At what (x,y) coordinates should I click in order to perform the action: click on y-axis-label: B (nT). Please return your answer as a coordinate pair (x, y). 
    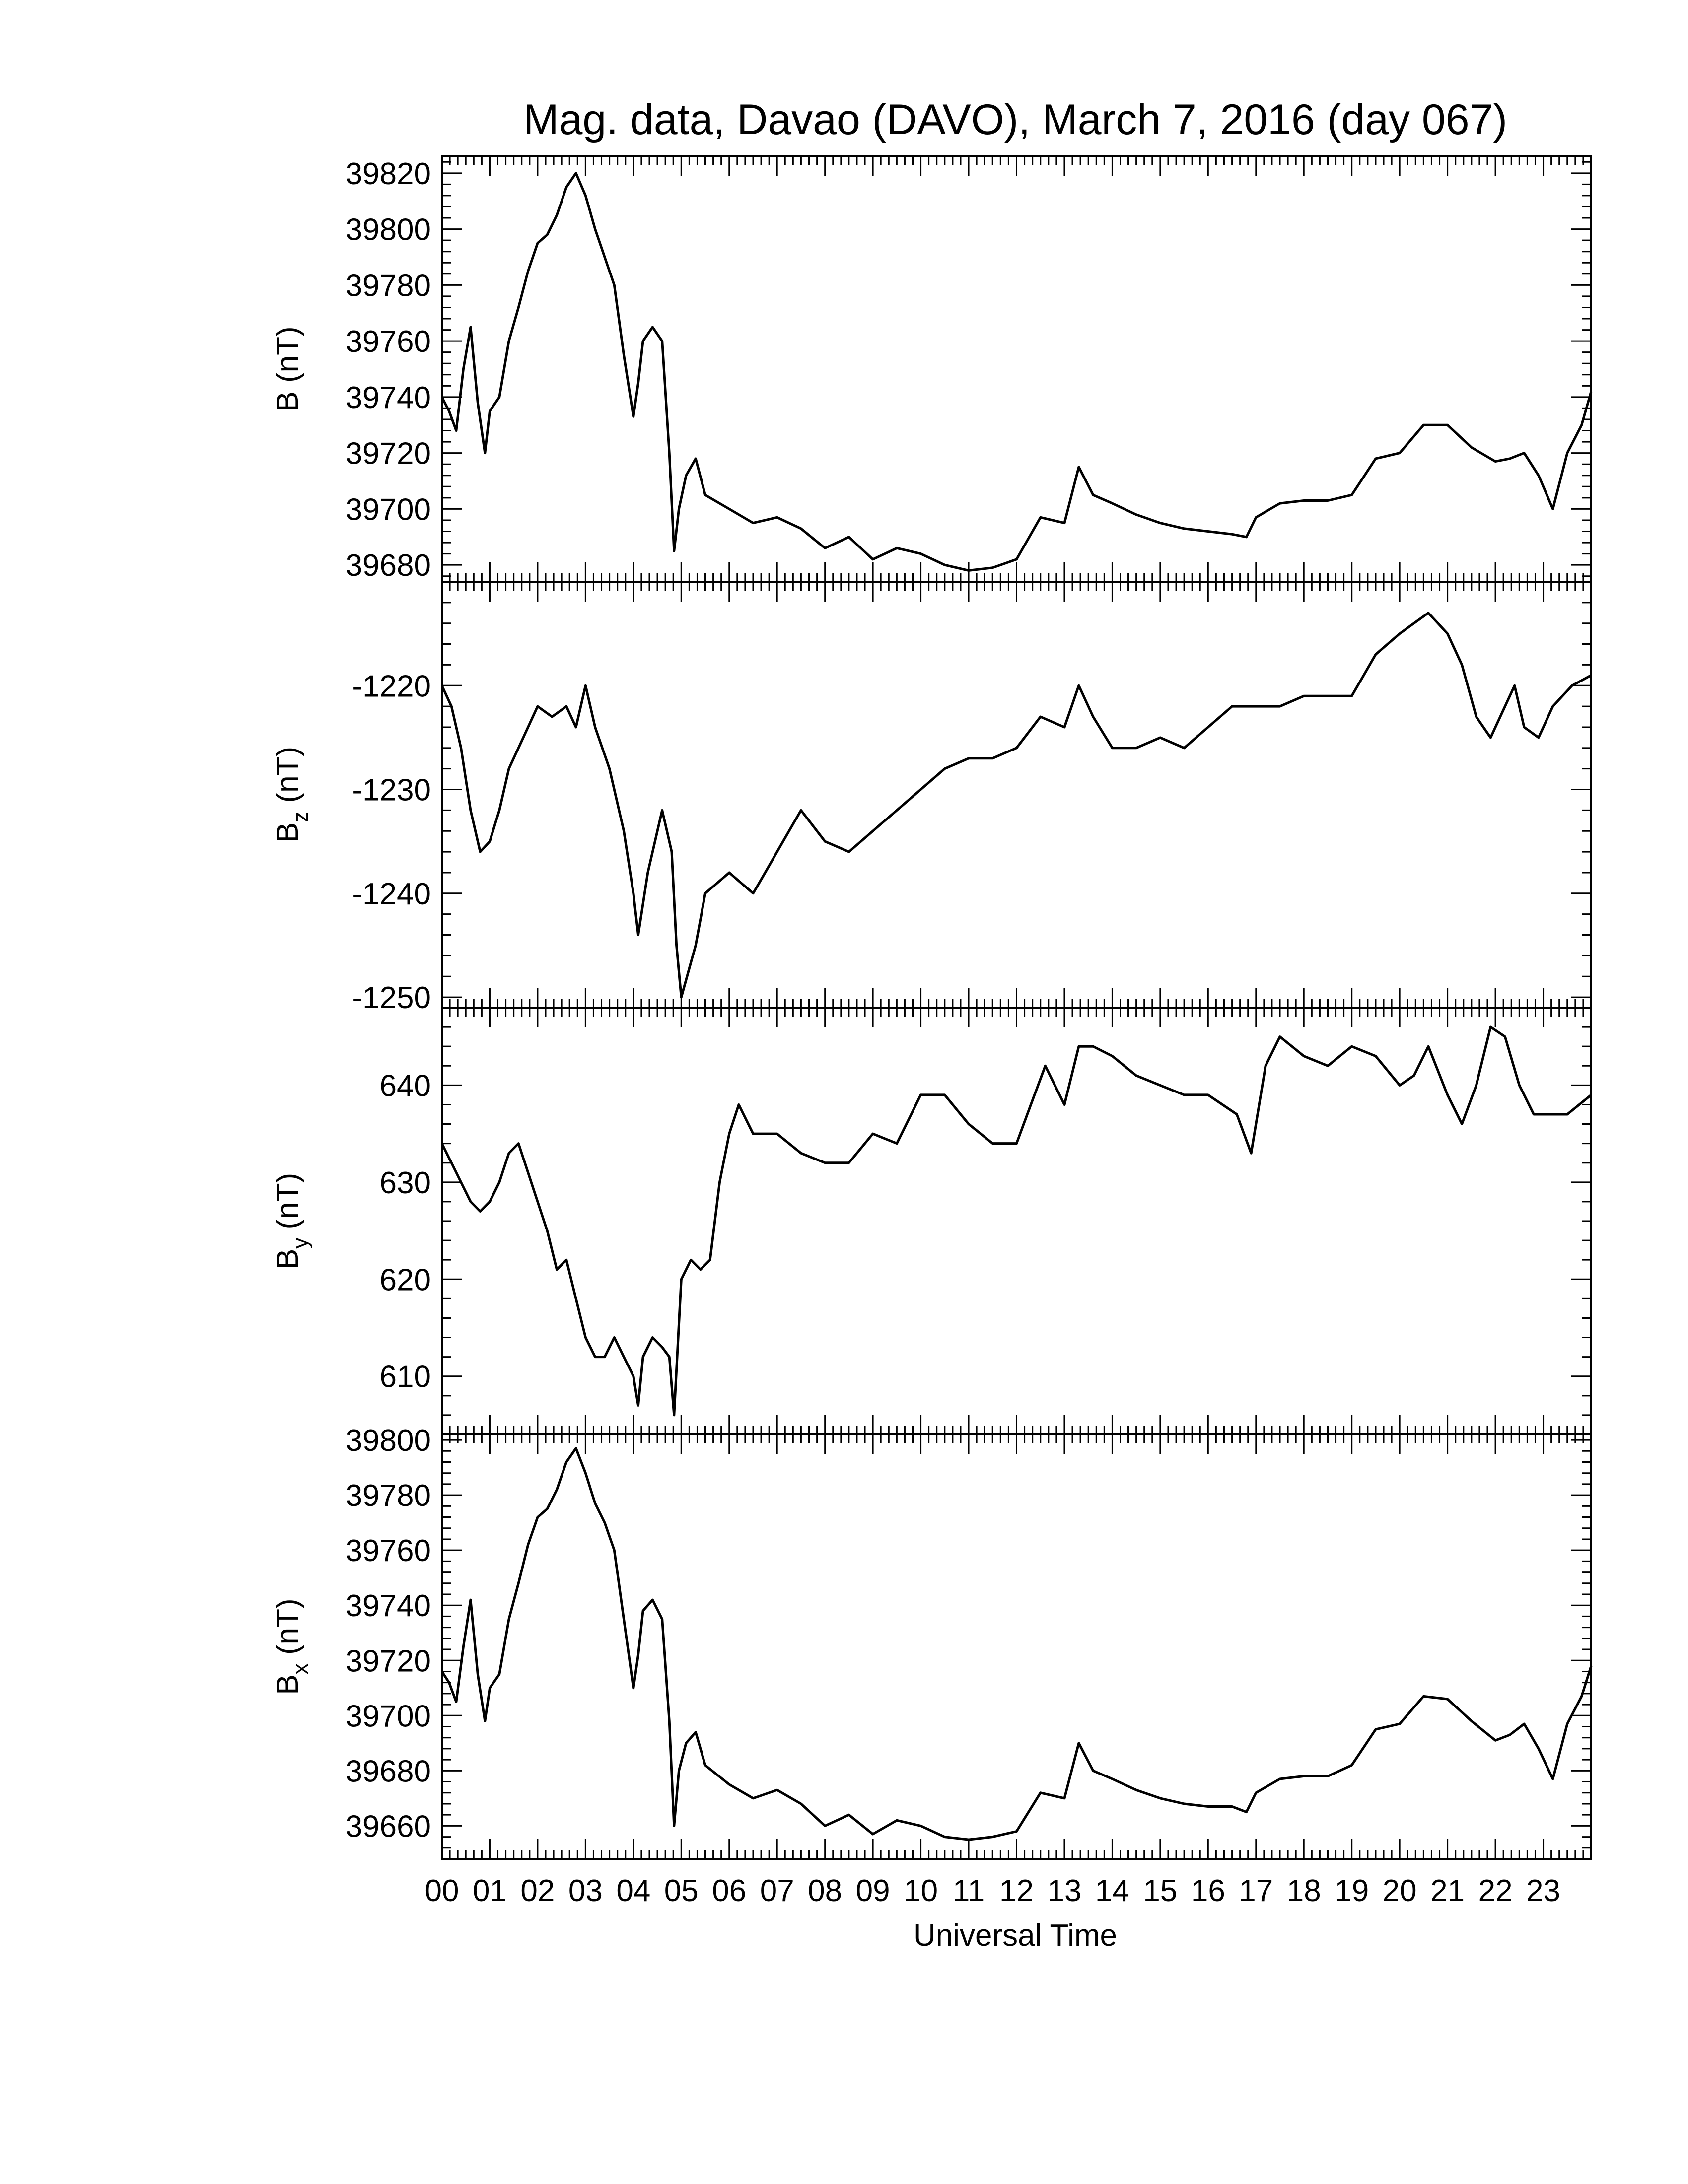
    Looking at the image, I should click on (288, 368).